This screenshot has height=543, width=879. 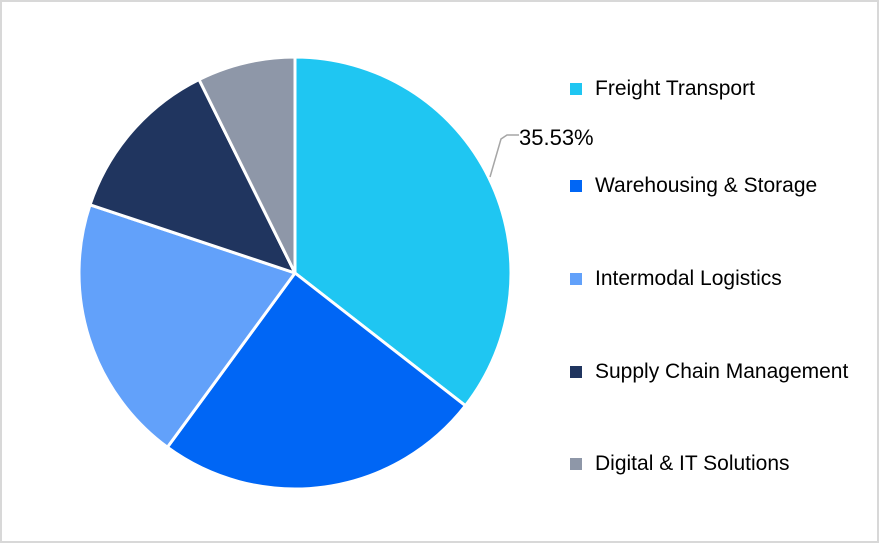 I want to click on legend-swatch-digital-it-solutions-icon, so click(x=576, y=464).